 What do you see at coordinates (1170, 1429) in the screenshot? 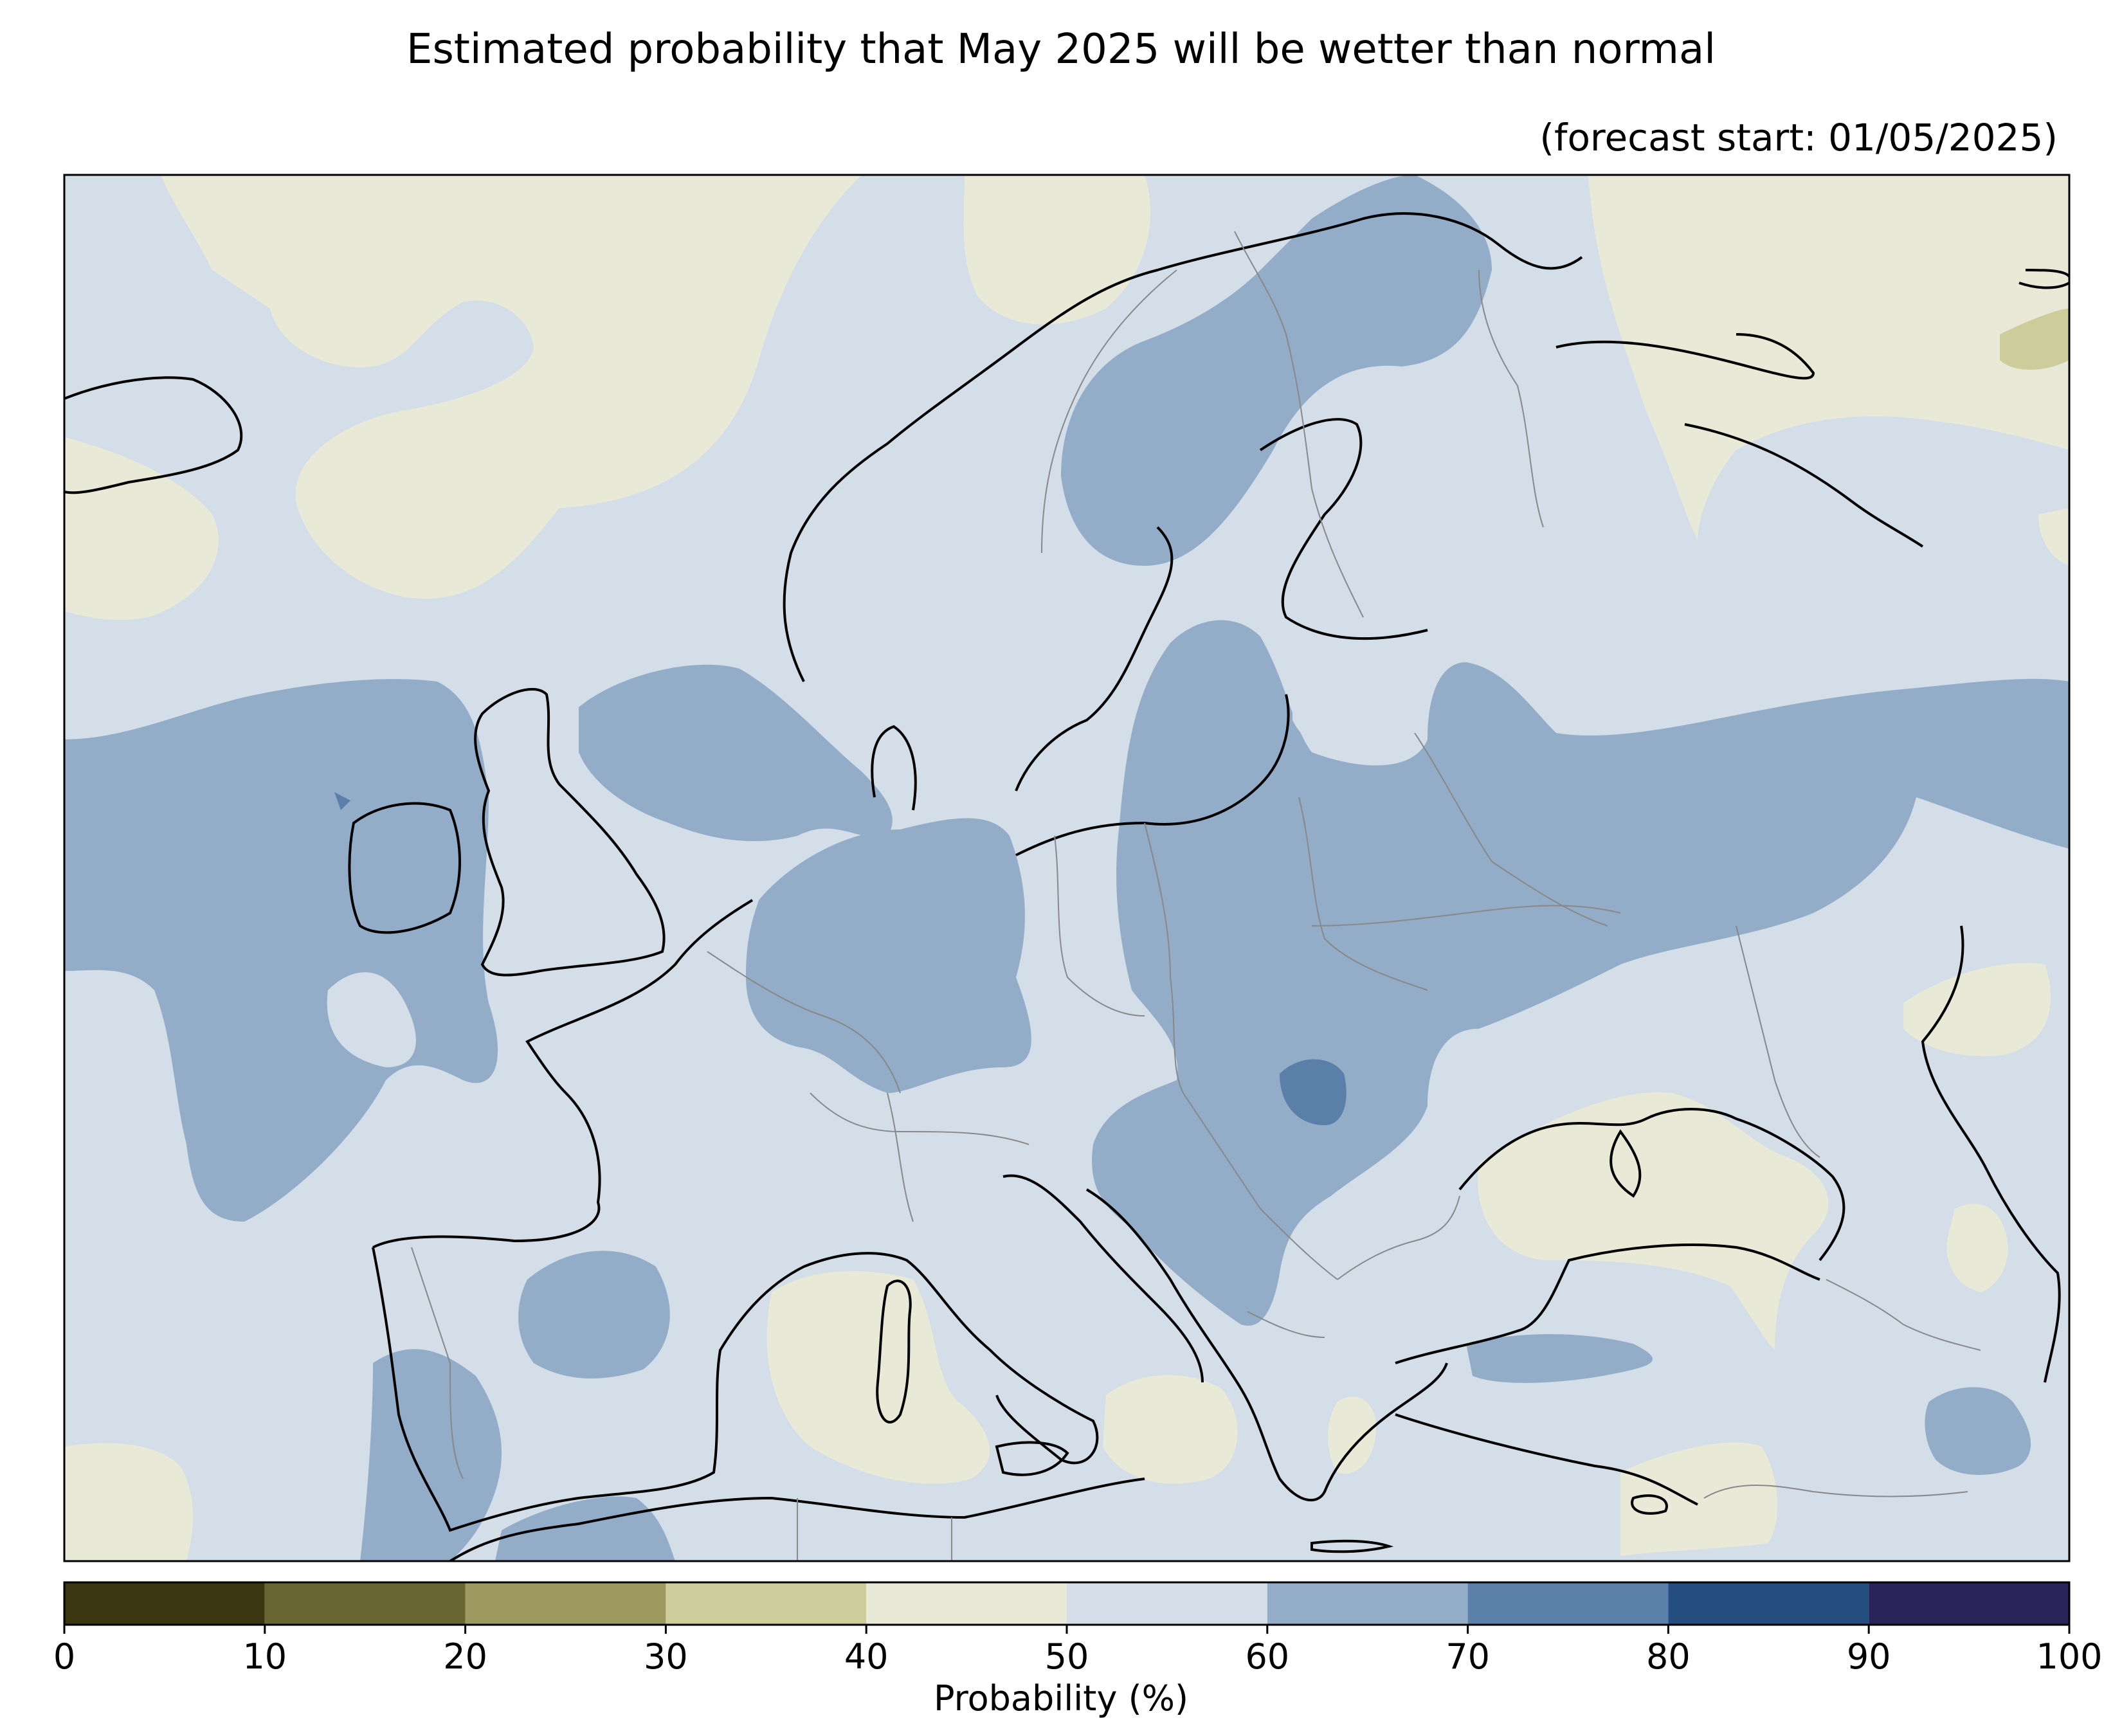
I see `region-40-50-ionian` at bounding box center [1170, 1429].